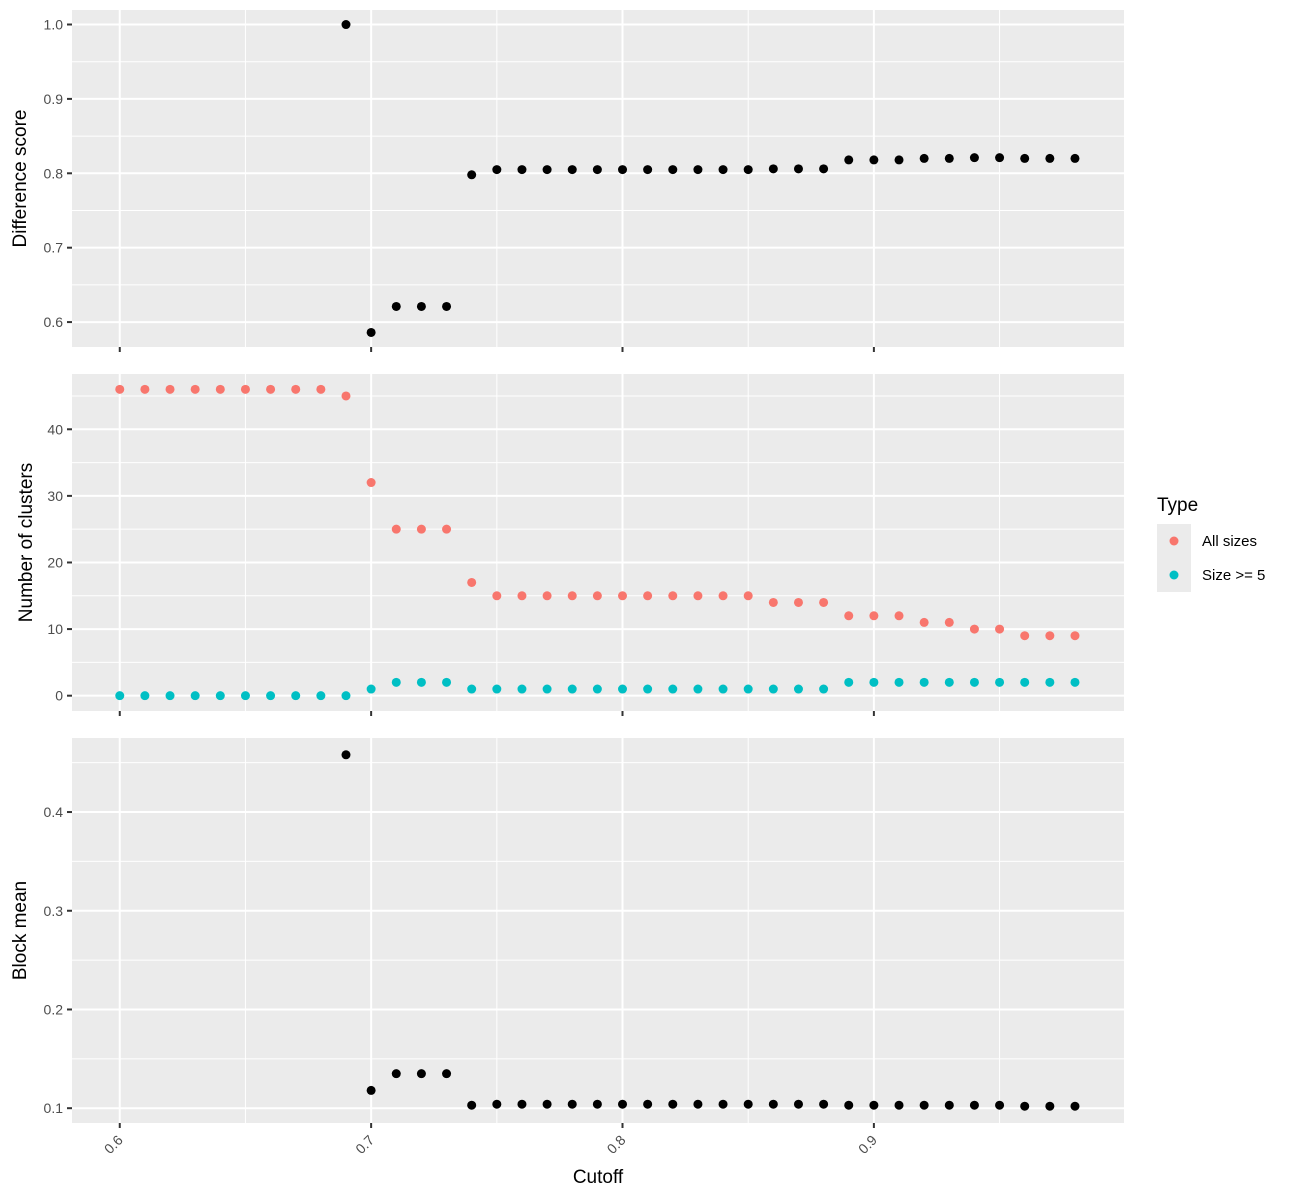 This screenshot has height=1200, width=1300. Describe the element at coordinates (1229, 541) in the screenshot. I see `legend-label: All sizes` at that location.